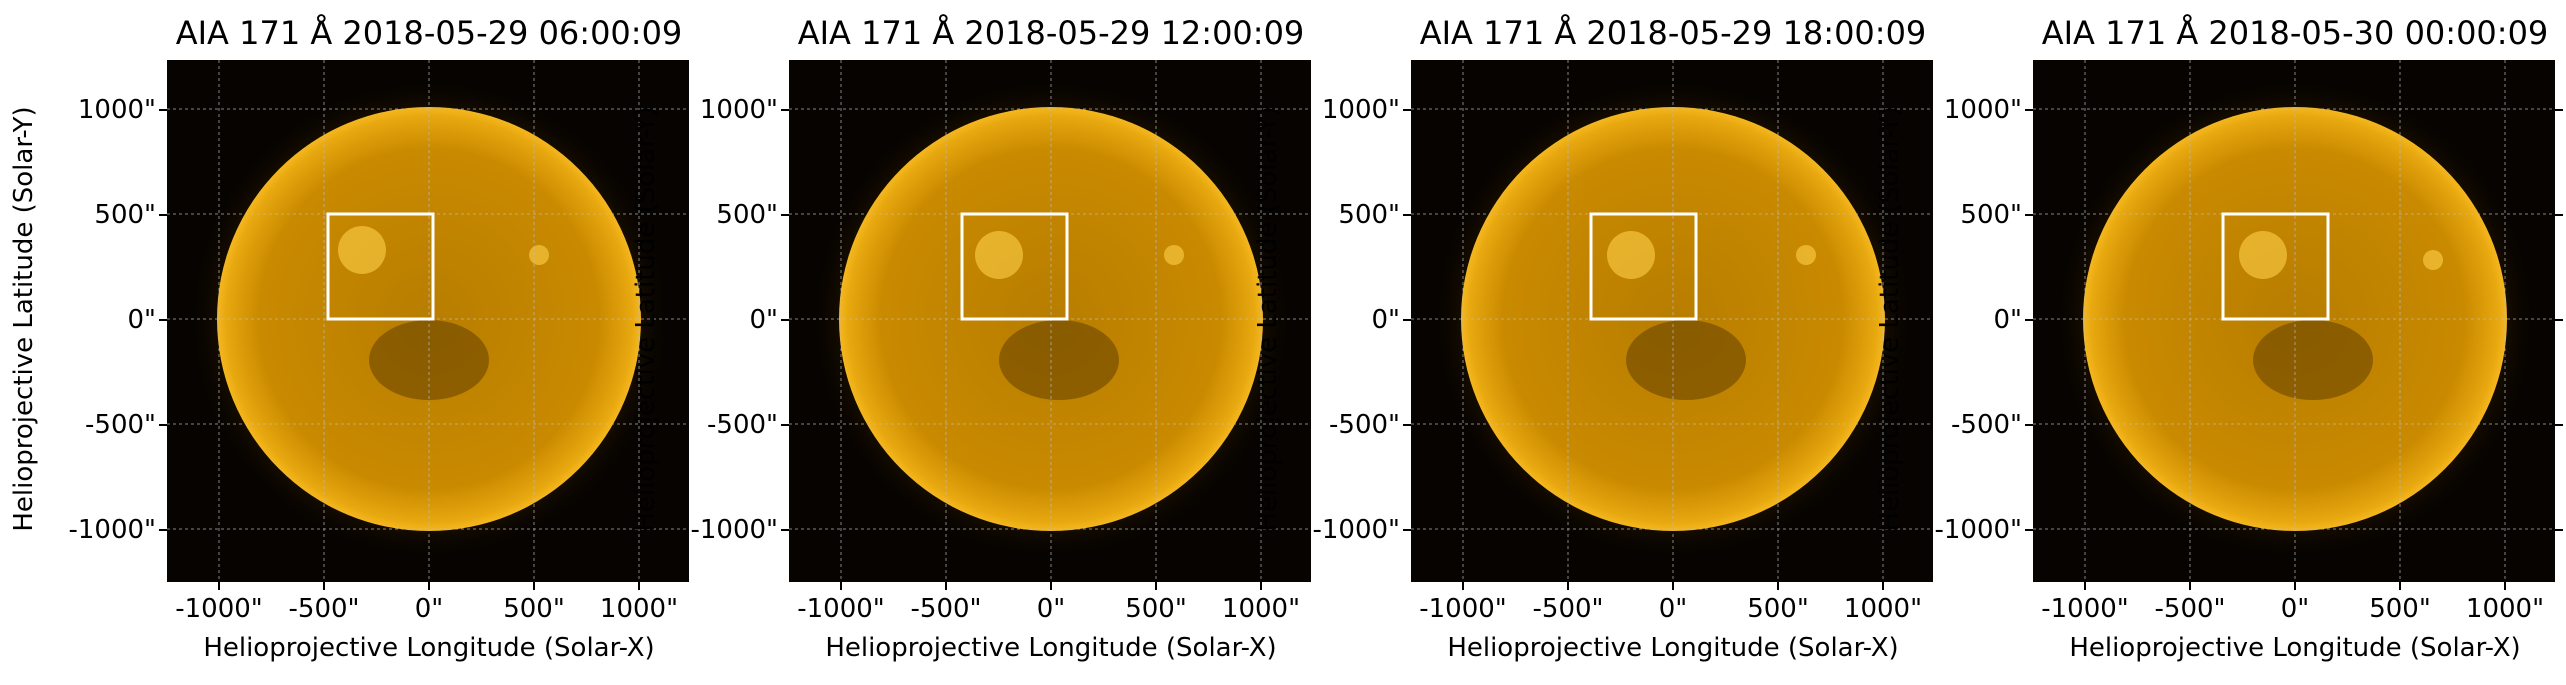 Image resolution: width=2566 pixels, height=685 pixels. What do you see at coordinates (2295, 33) in the screenshot?
I see `panel-title: AIA 171 Å 2018-05-30 00:00:09` at bounding box center [2295, 33].